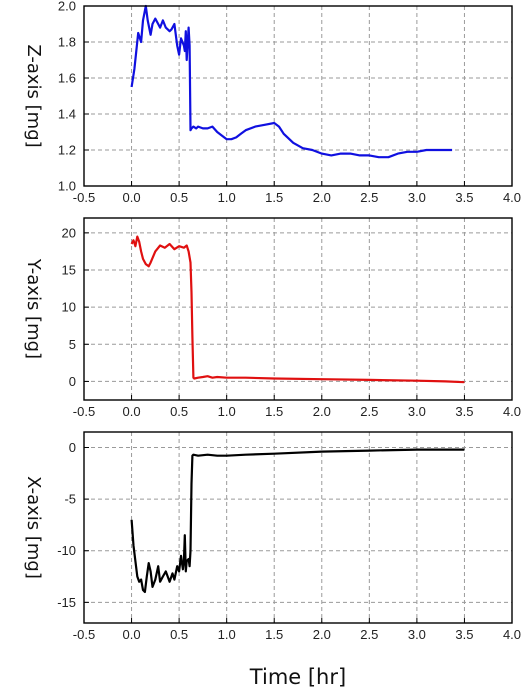 The height and width of the screenshot is (695, 525). I want to click on y-axis-title-x: X-axis [mg], so click(33, 527).